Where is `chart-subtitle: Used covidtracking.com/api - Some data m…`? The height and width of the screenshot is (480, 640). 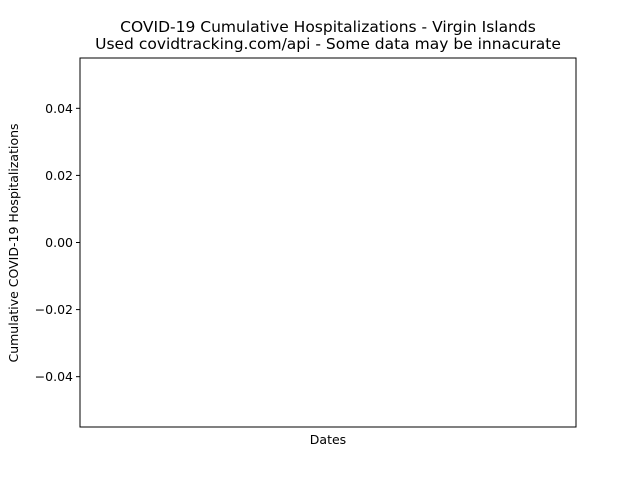
chart-subtitle: Used covidtracking.com/api - Some data m… is located at coordinates (328, 44).